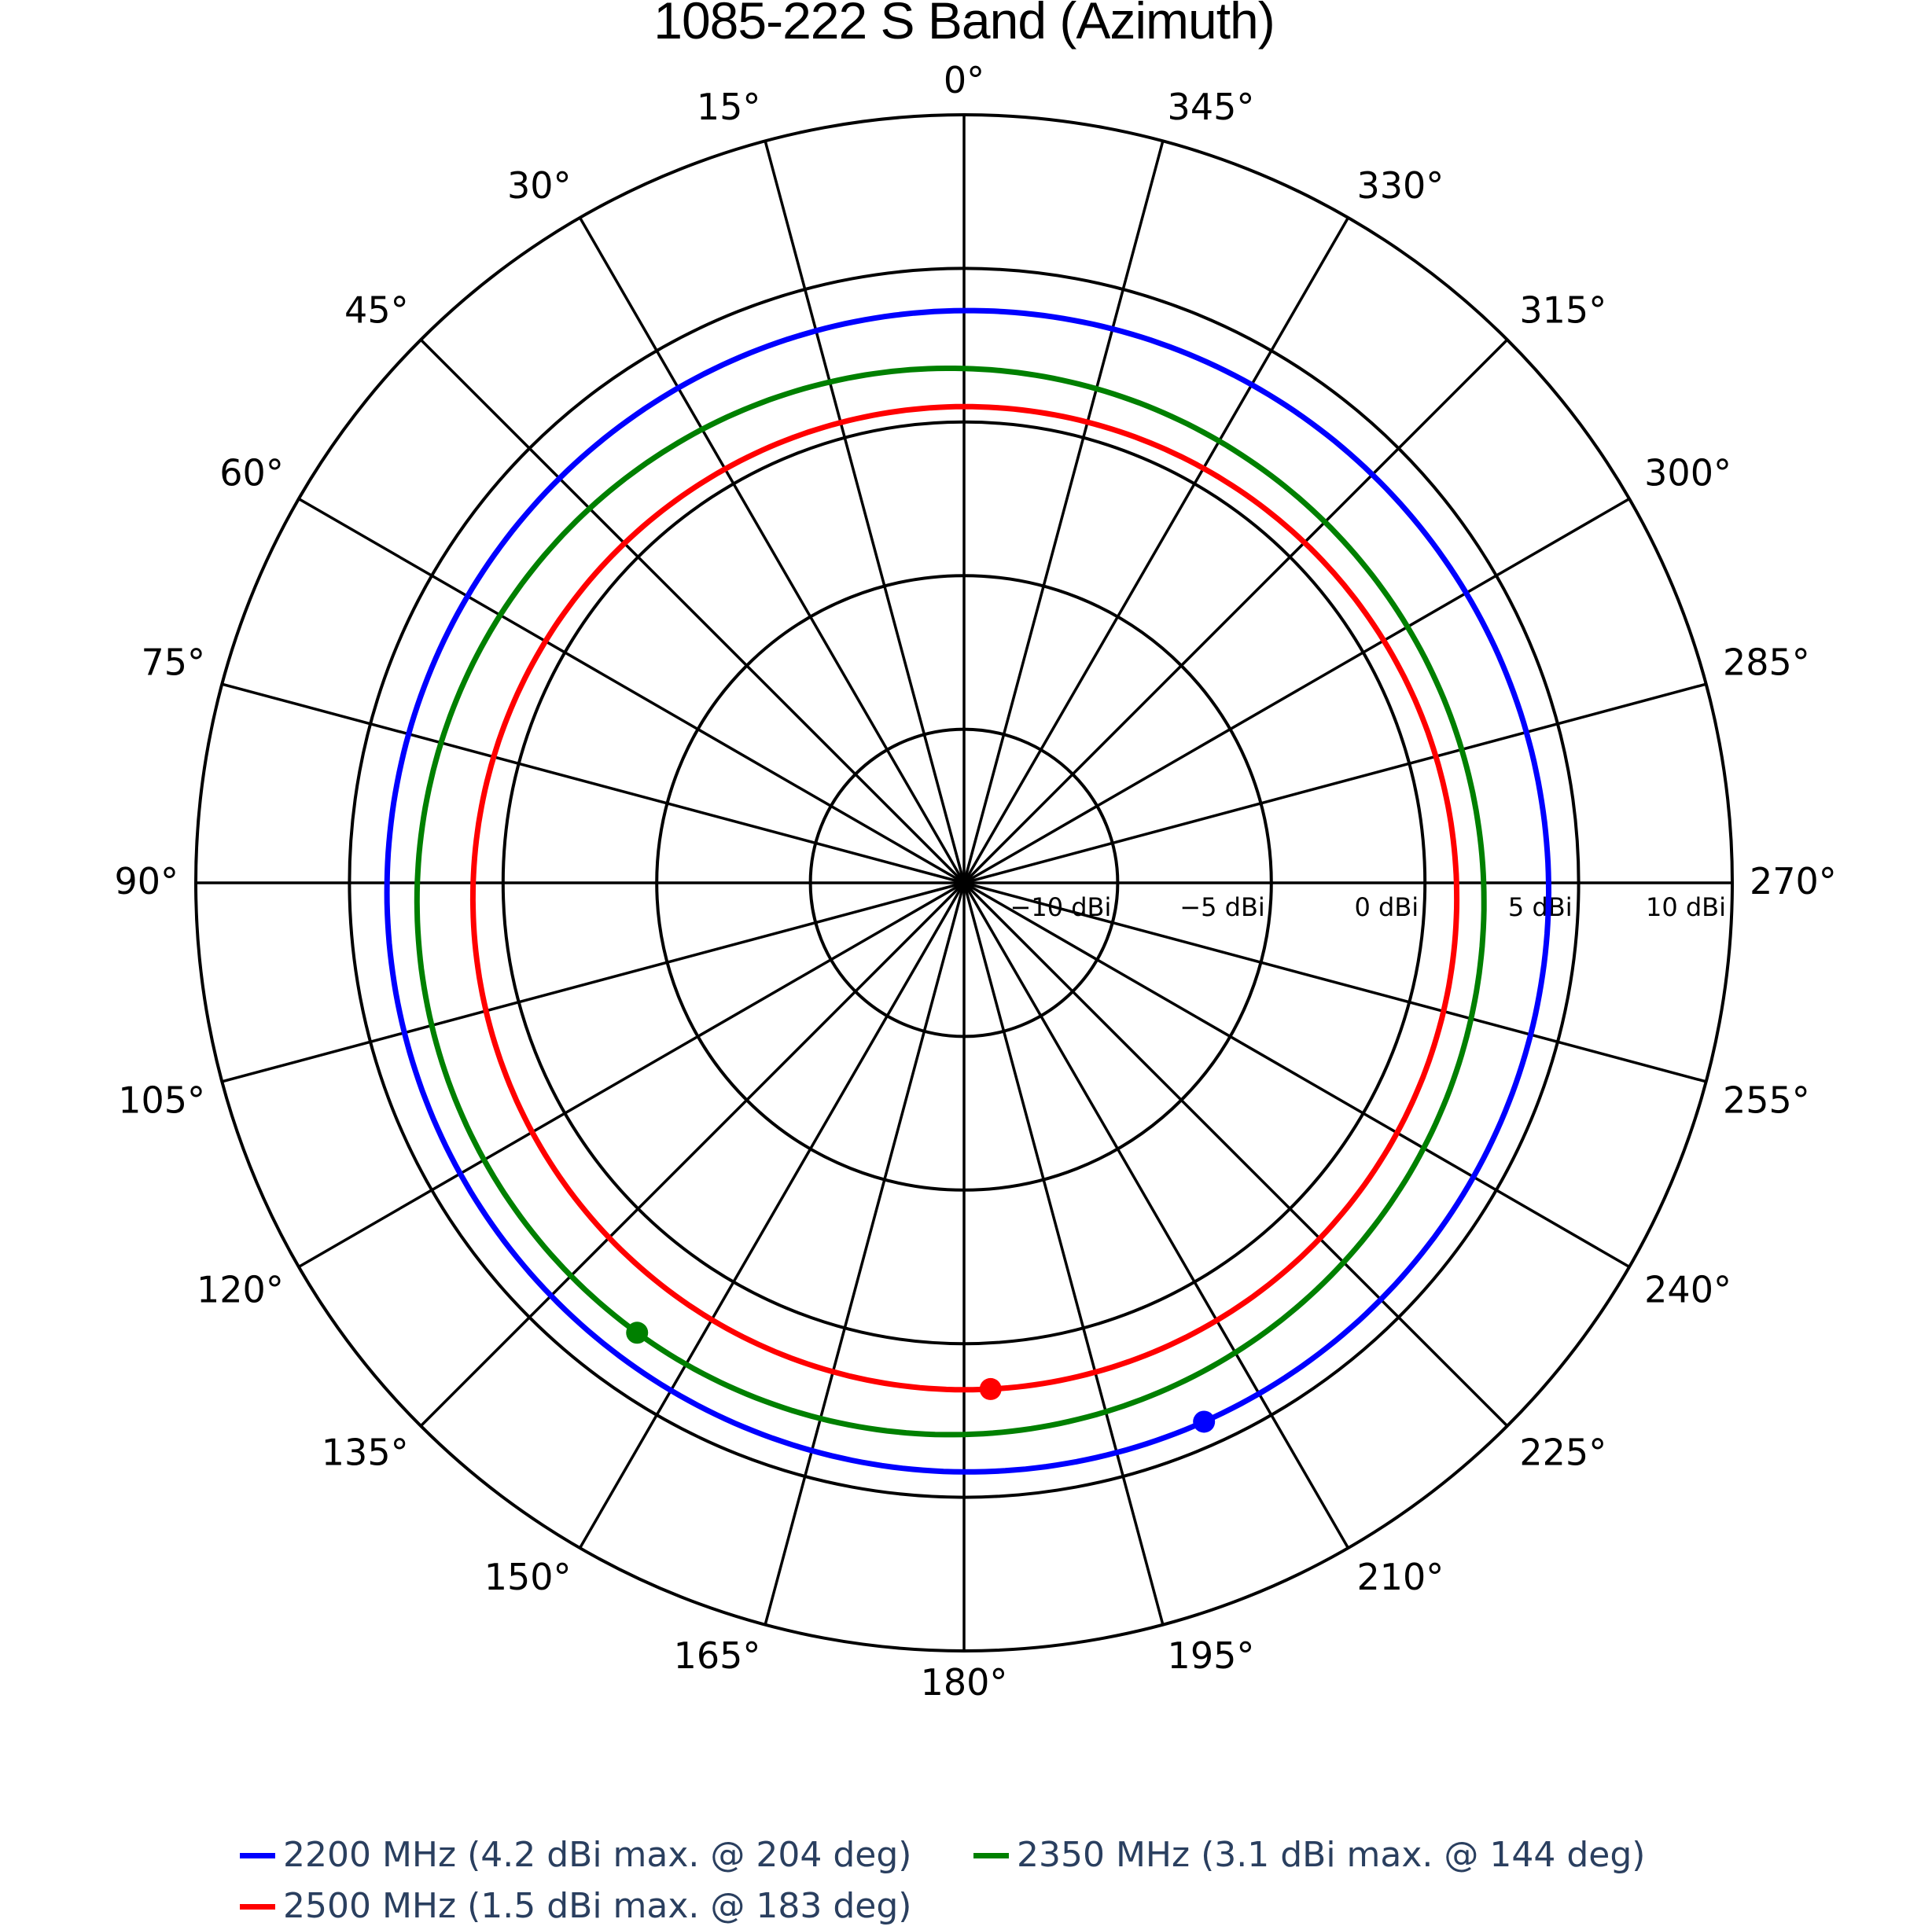  Describe the element at coordinates (241, 1290) in the screenshot. I see `angular-tick-label: 120°` at that location.